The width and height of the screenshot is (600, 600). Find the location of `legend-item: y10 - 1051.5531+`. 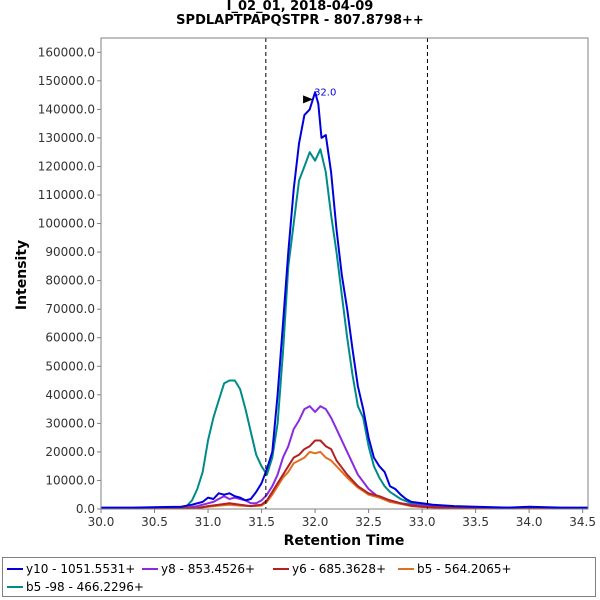

legend-item: y10 - 1051.5531+ is located at coordinates (71, 569).